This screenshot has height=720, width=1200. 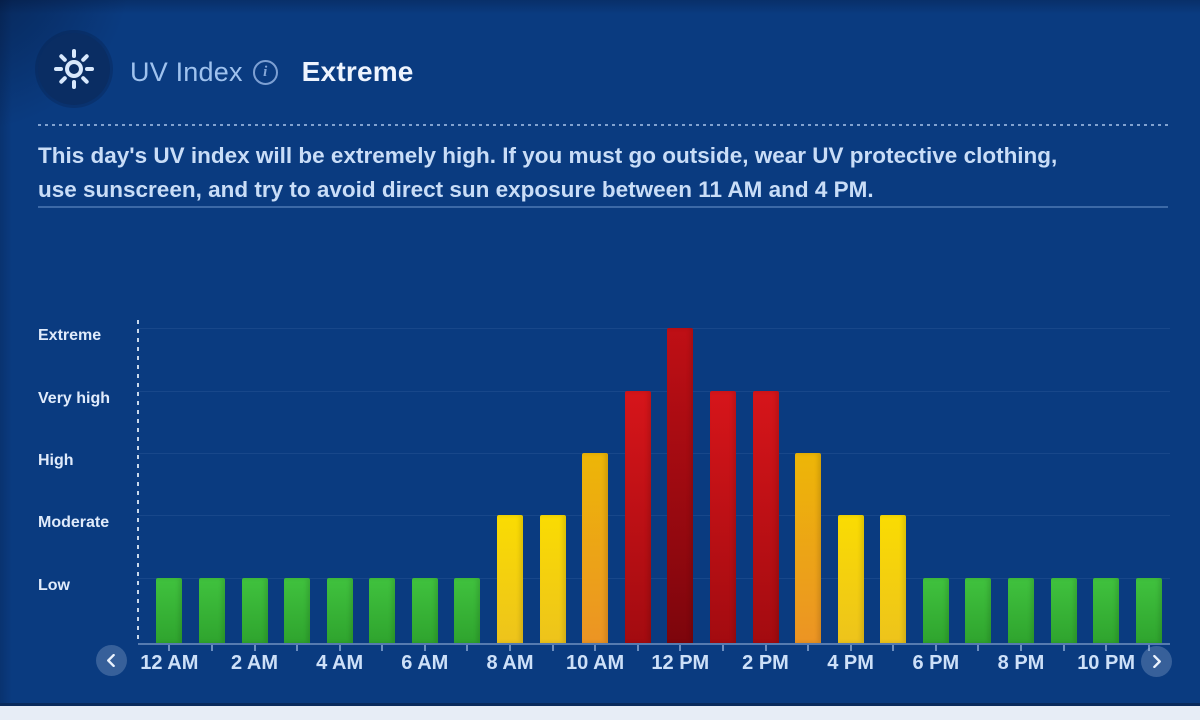 I want to click on sun-icon, so click(x=74, y=69).